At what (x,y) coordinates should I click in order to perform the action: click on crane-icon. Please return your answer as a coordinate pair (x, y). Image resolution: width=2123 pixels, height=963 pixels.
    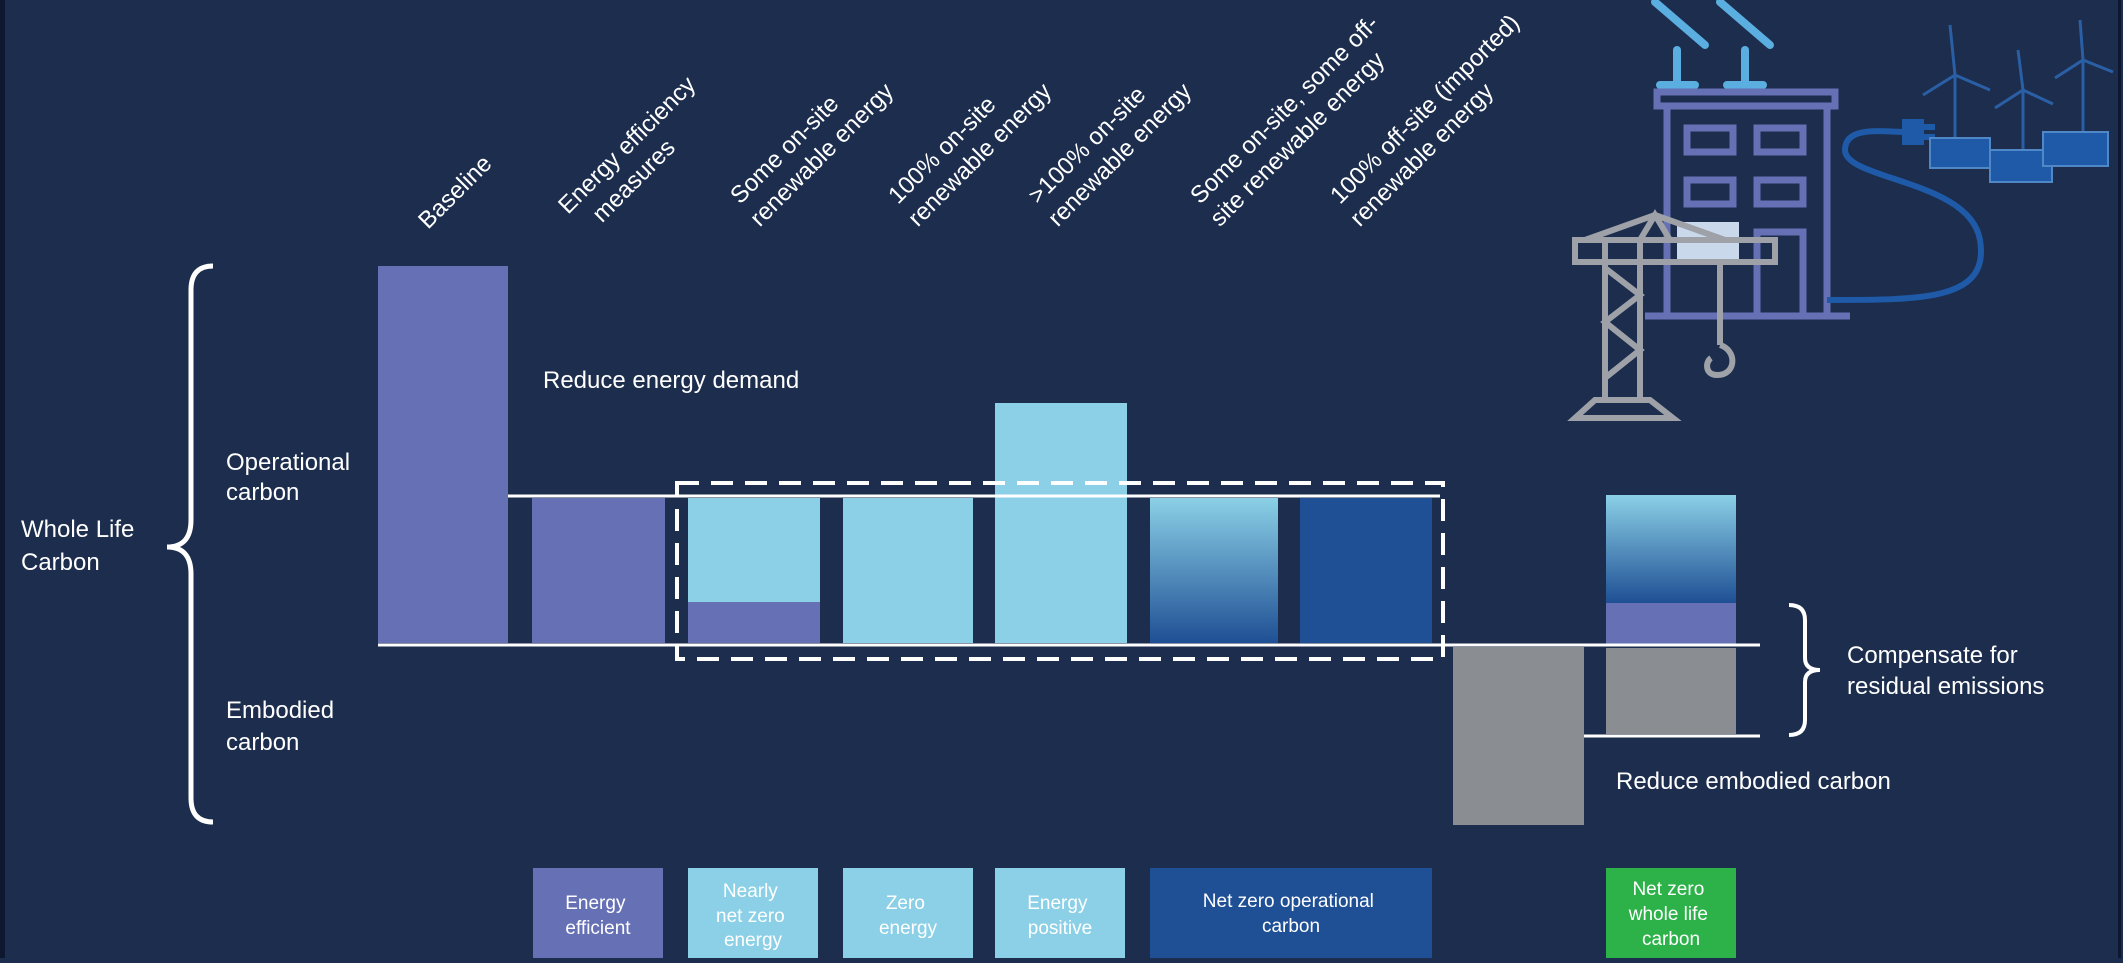
    Looking at the image, I should click on (1672, 315).